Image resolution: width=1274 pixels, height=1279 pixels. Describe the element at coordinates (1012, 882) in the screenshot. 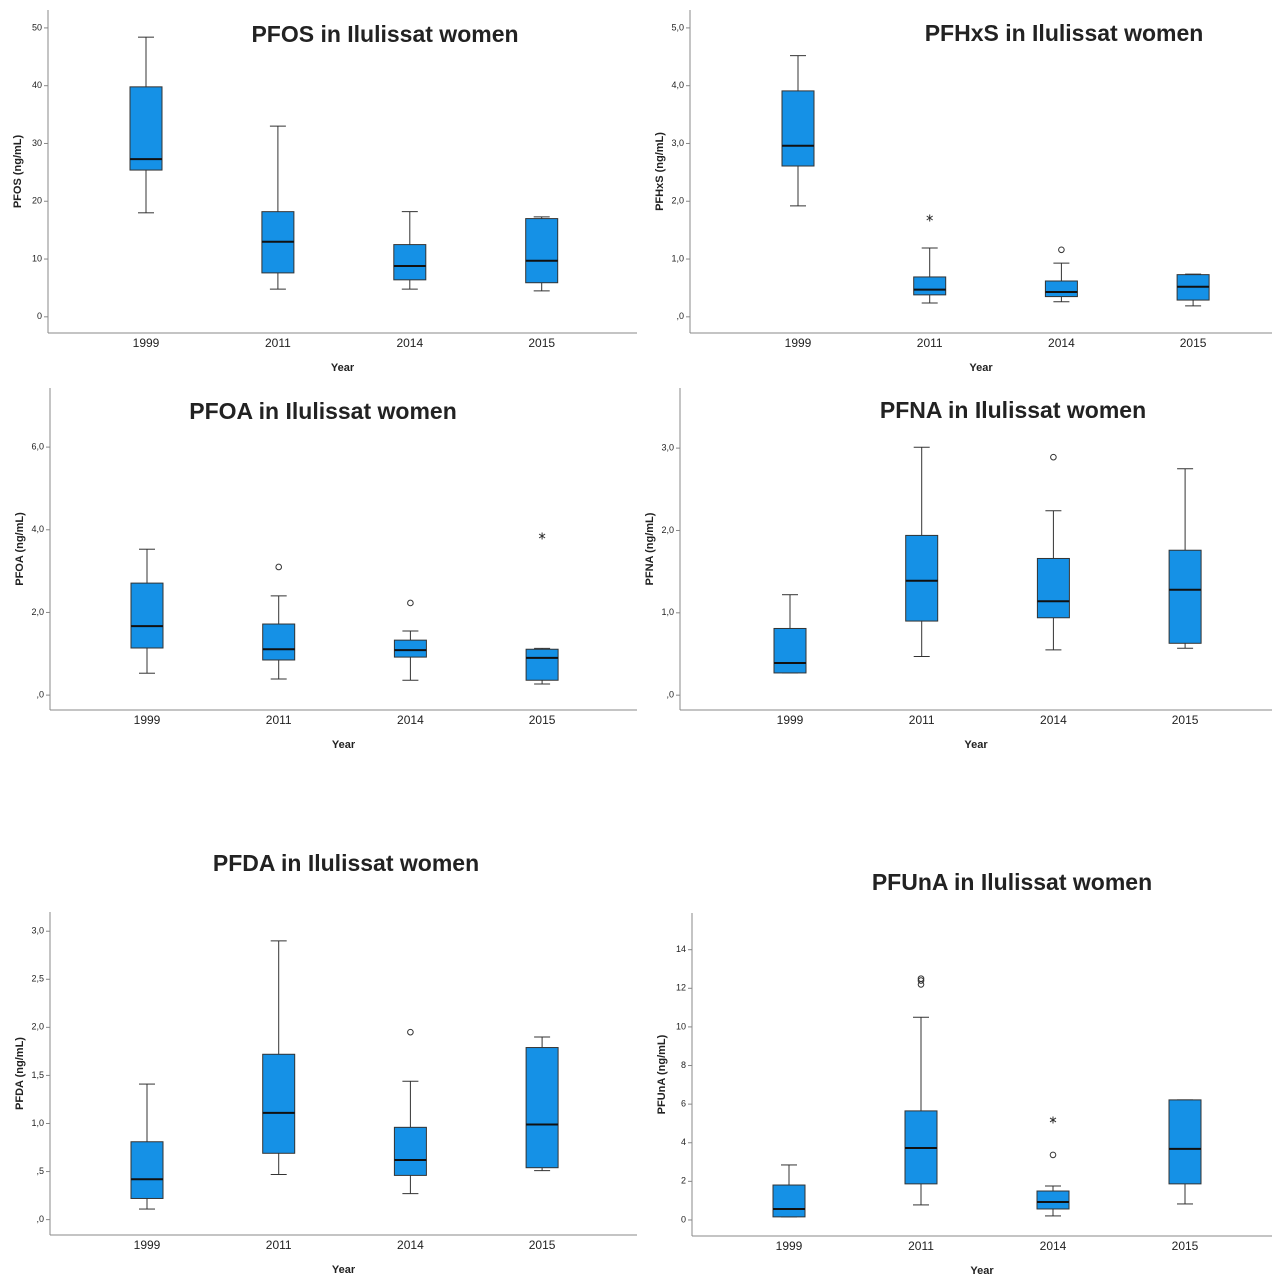

I see `chart-title: PFUnA in Ilulissat women` at that location.